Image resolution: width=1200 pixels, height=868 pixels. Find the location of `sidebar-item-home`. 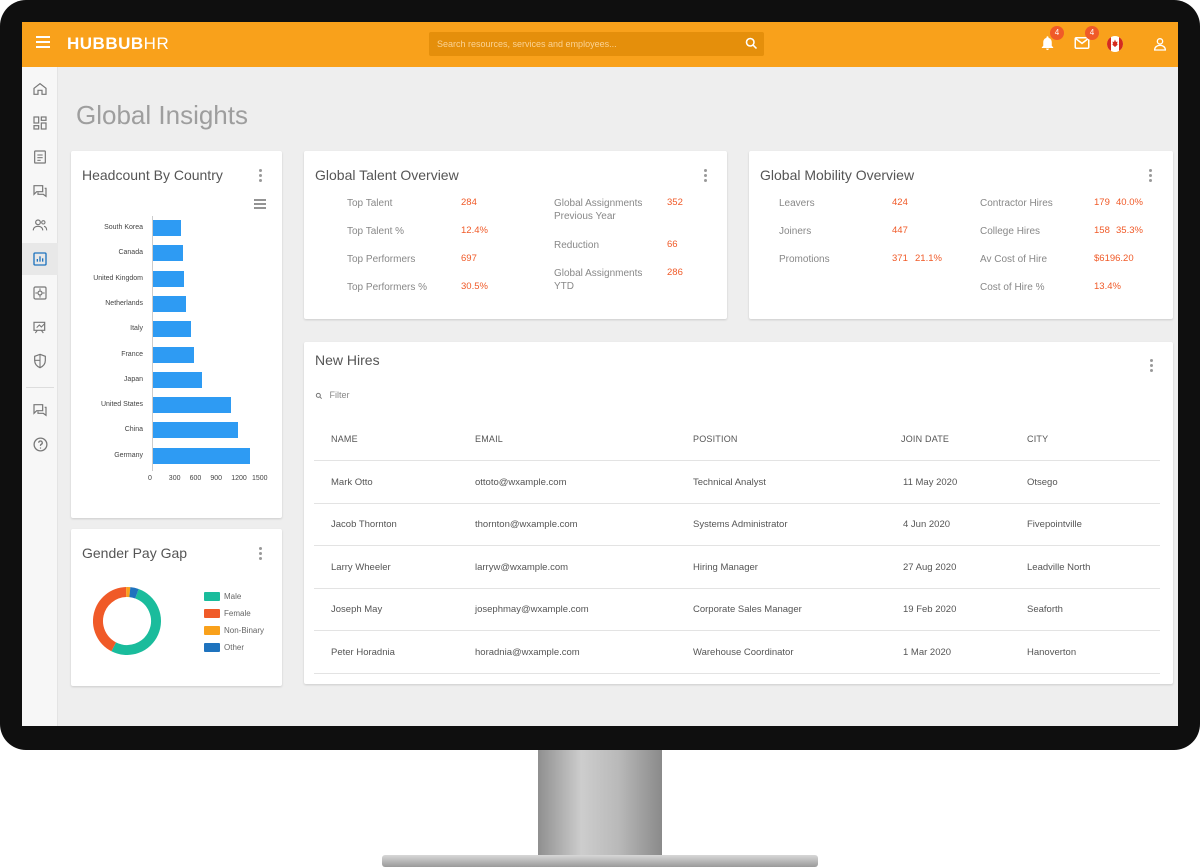

sidebar-item-home is located at coordinates (40, 89).